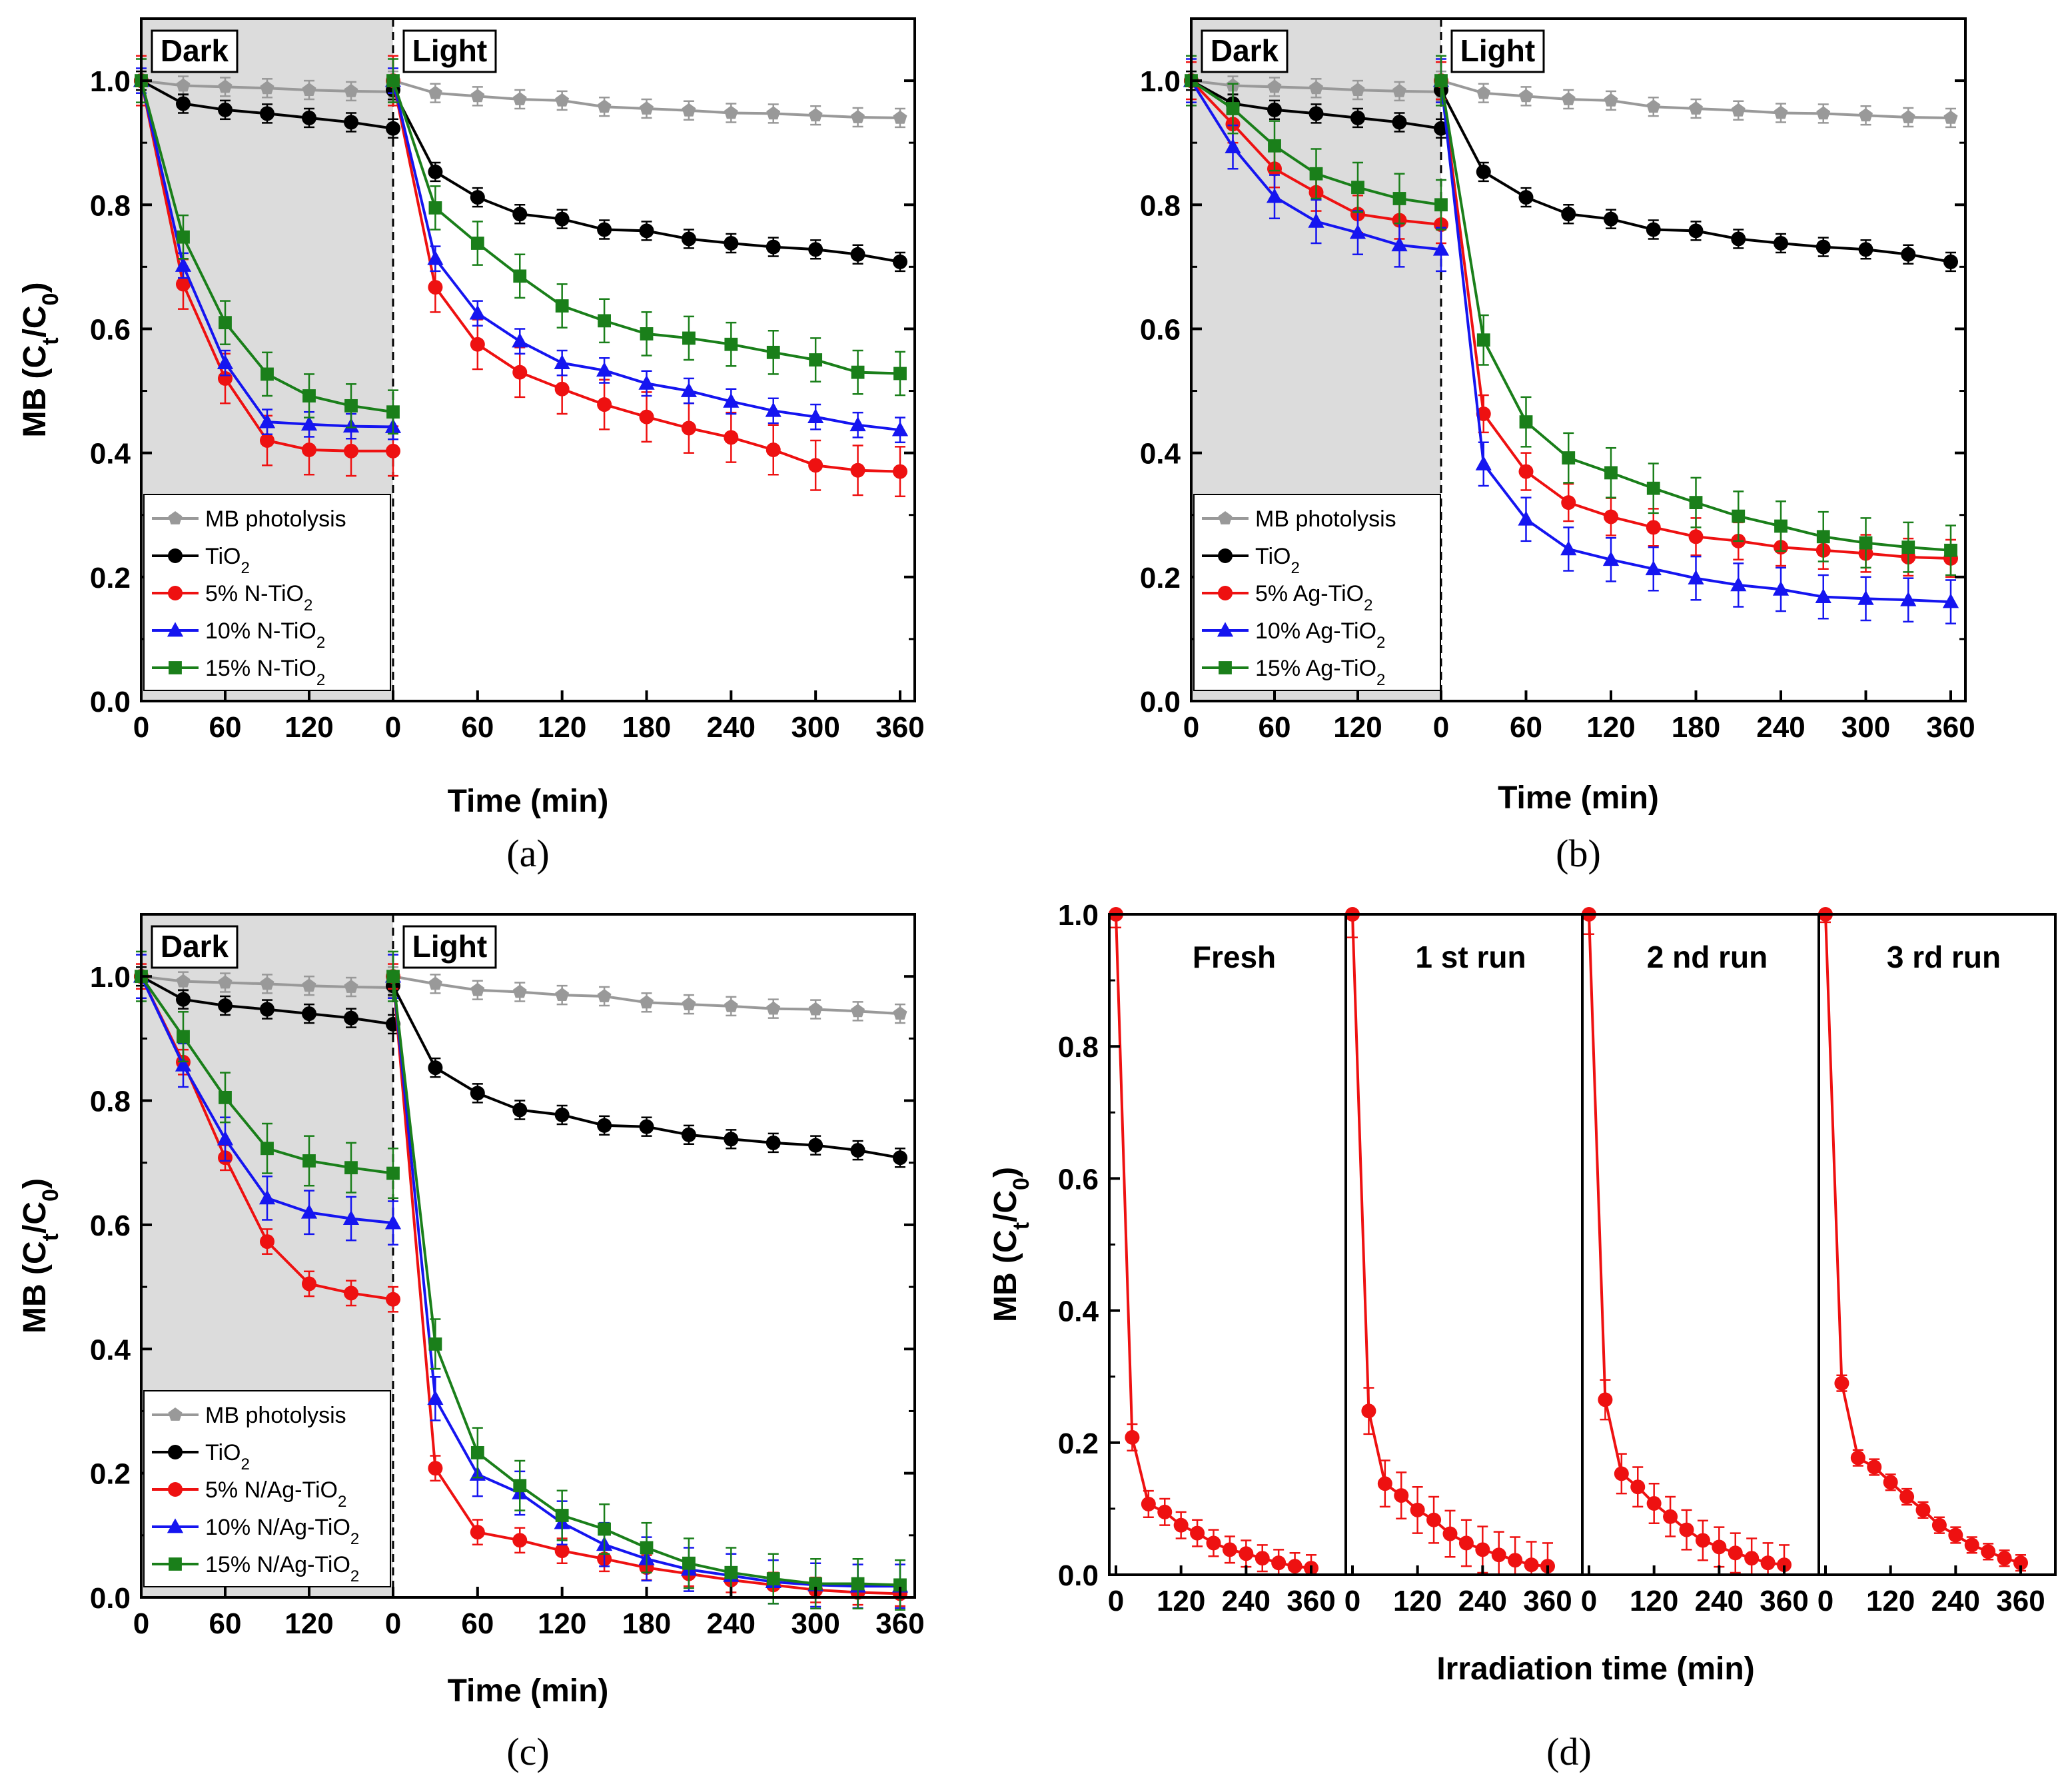 This screenshot has width=2072, height=1778. I want to click on y-axis-title-part: MB (C, so click(1005, 1276).